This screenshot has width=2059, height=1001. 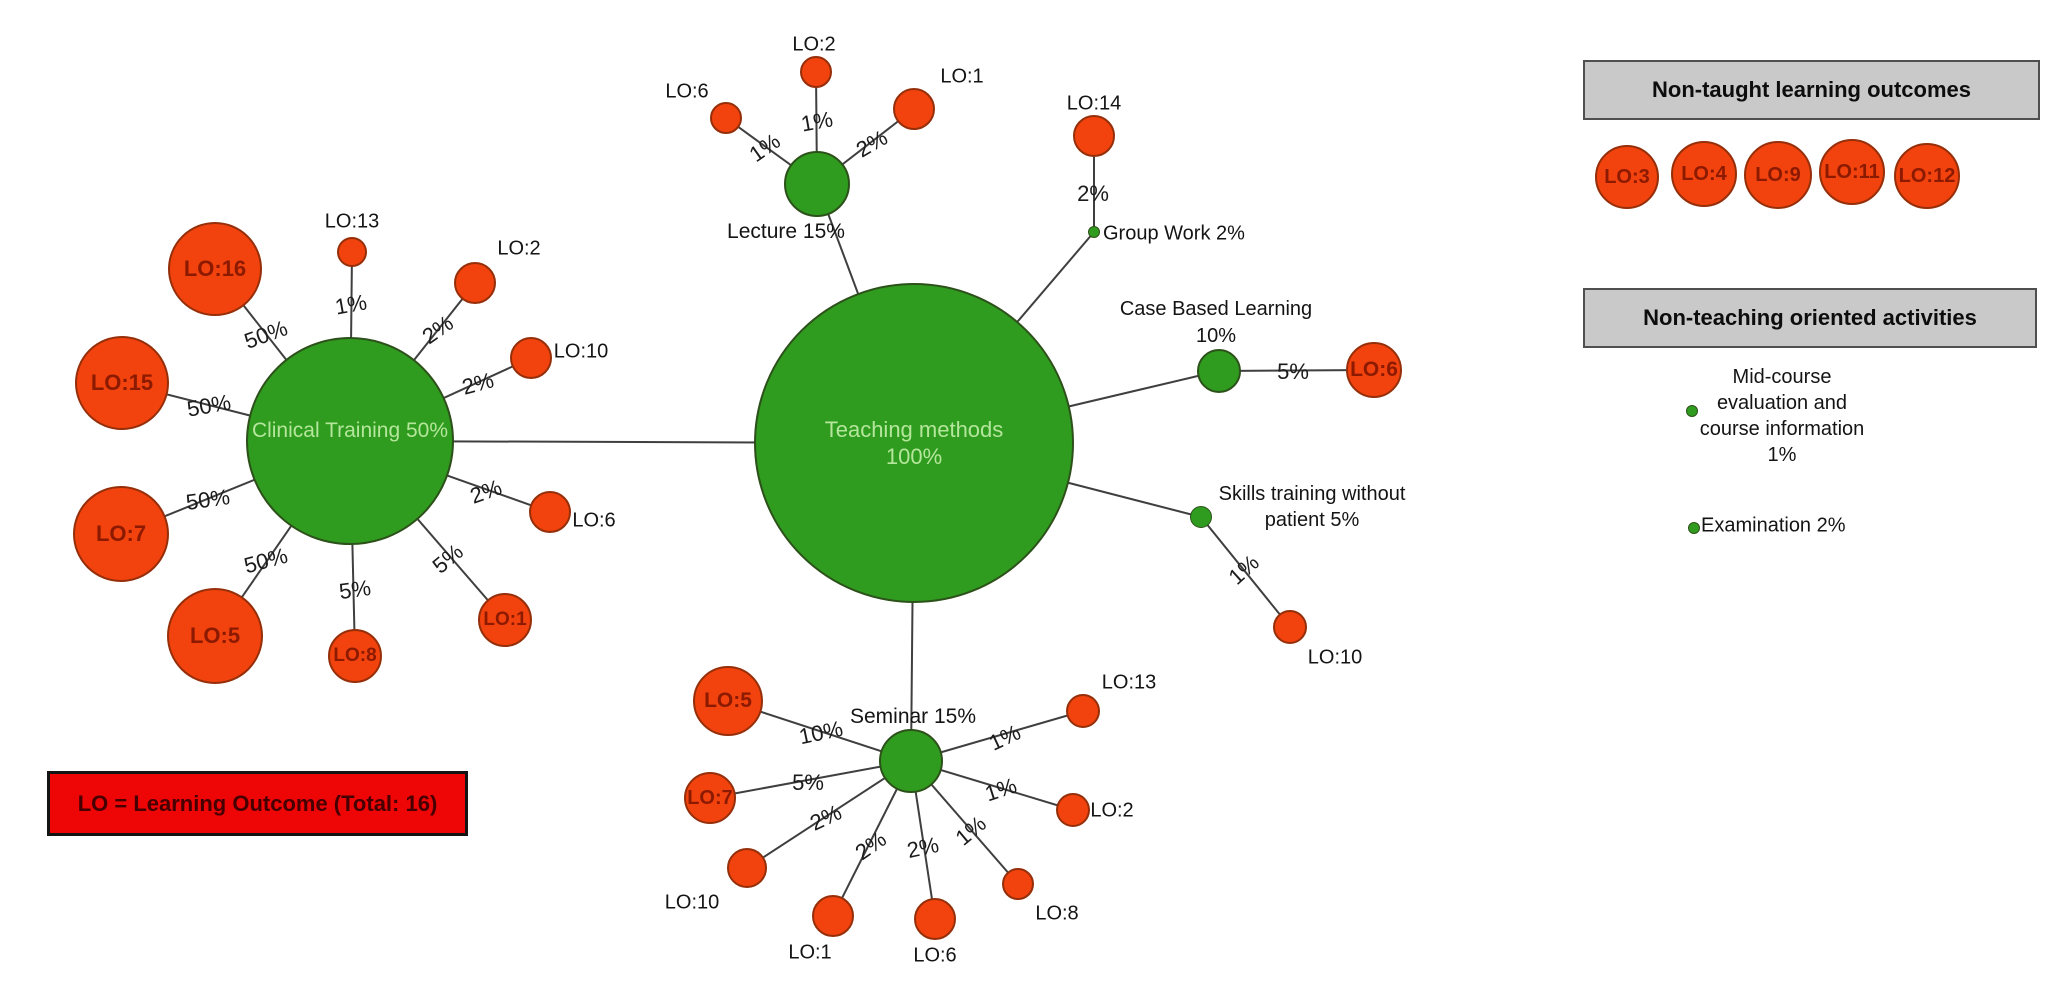 I want to click on edge-skillsdot-lo10sk, so click(x=1245, y=572).